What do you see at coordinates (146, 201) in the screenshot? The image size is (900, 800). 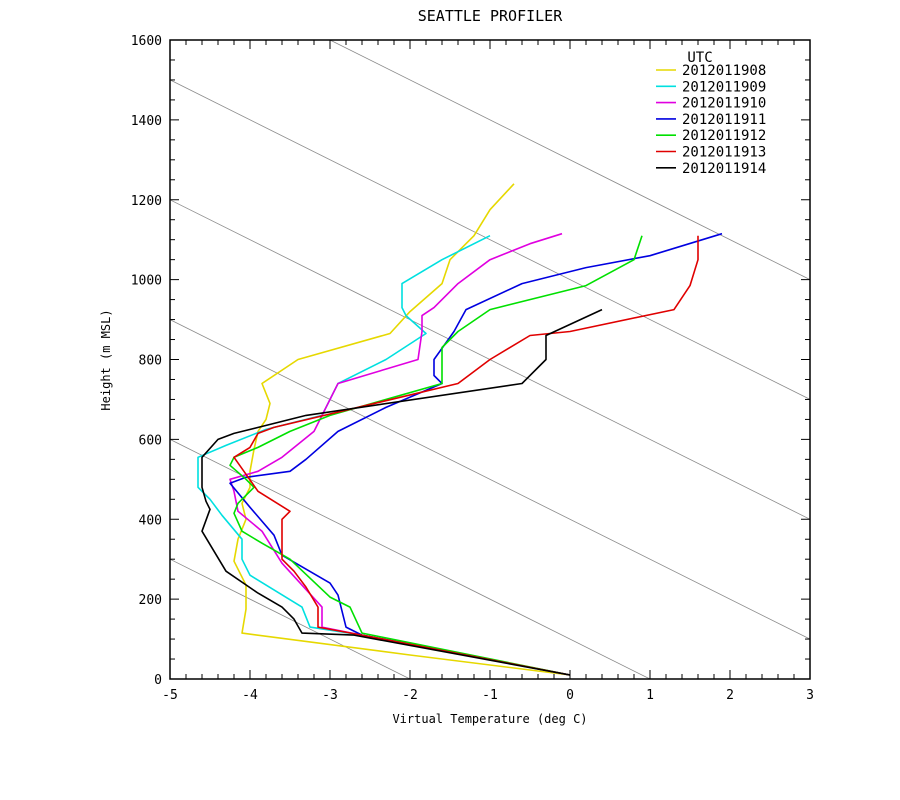 I see `y-tick-label: 1200` at bounding box center [146, 201].